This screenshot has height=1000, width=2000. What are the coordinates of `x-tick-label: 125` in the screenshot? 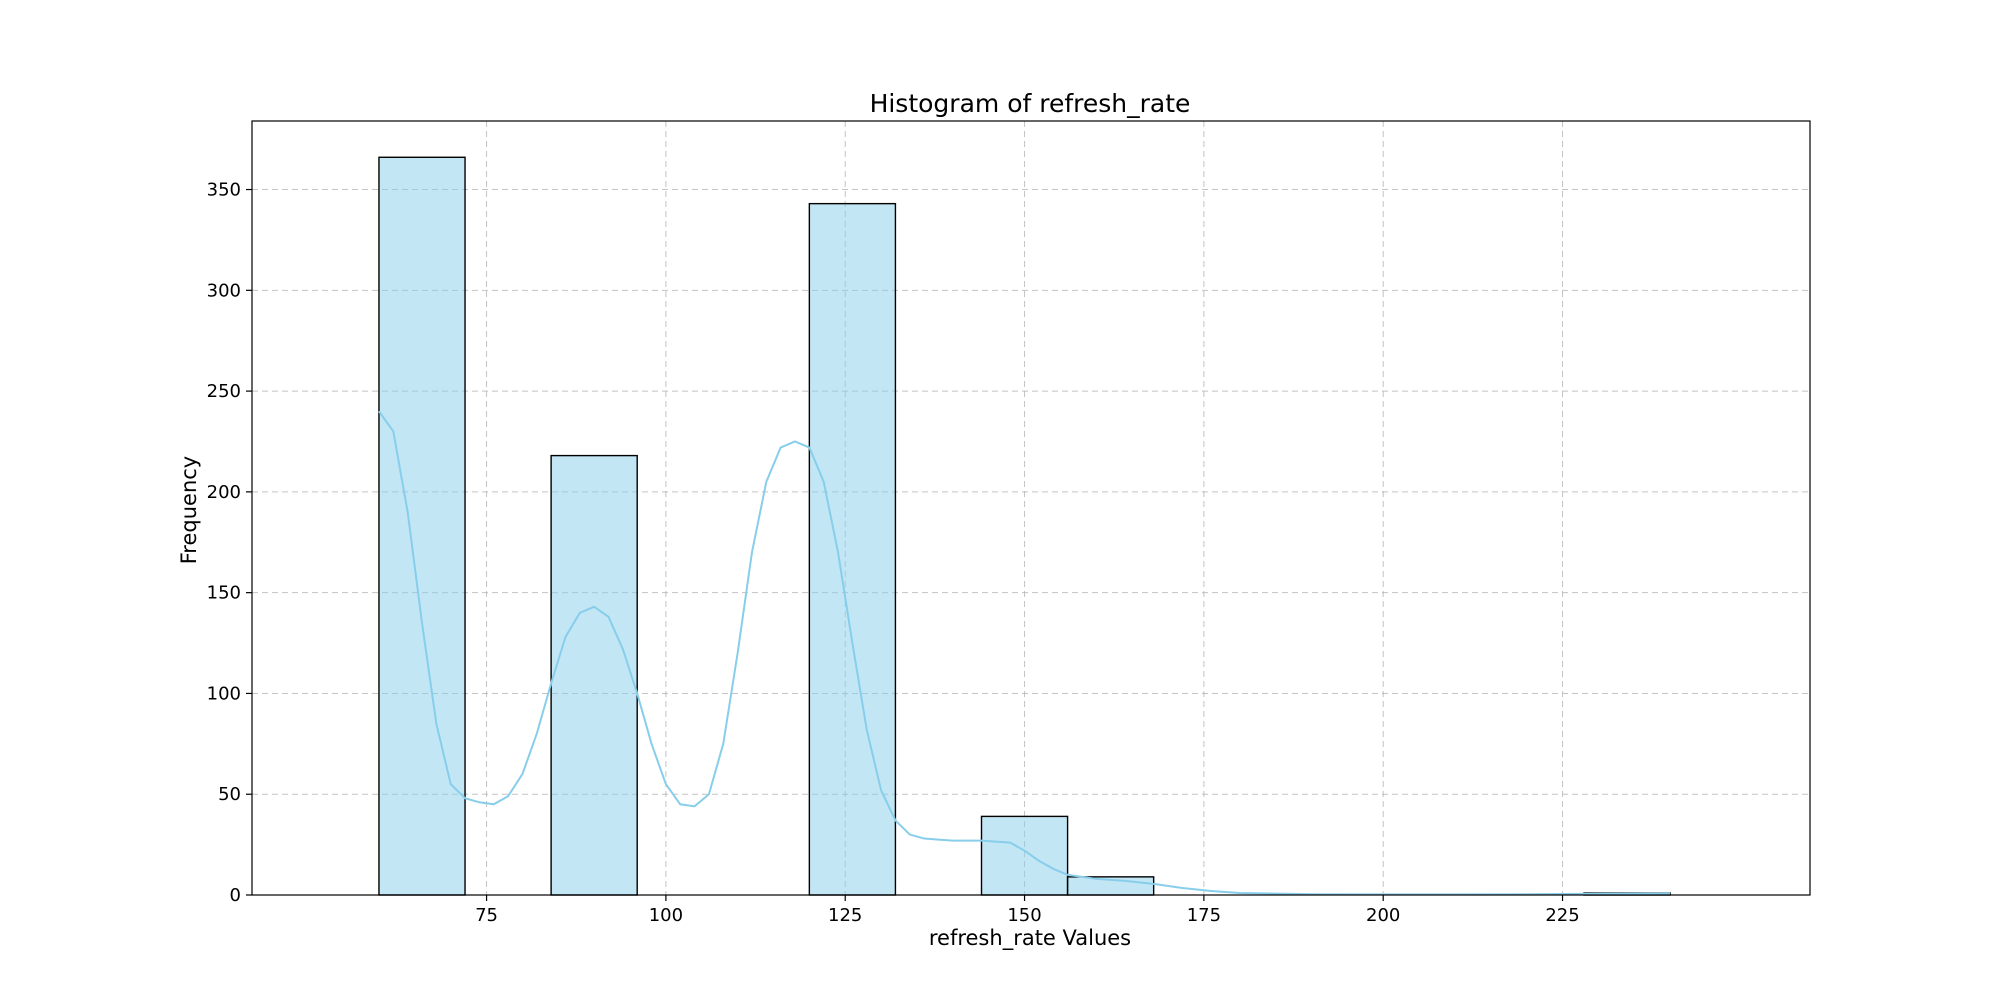 It's located at (845, 915).